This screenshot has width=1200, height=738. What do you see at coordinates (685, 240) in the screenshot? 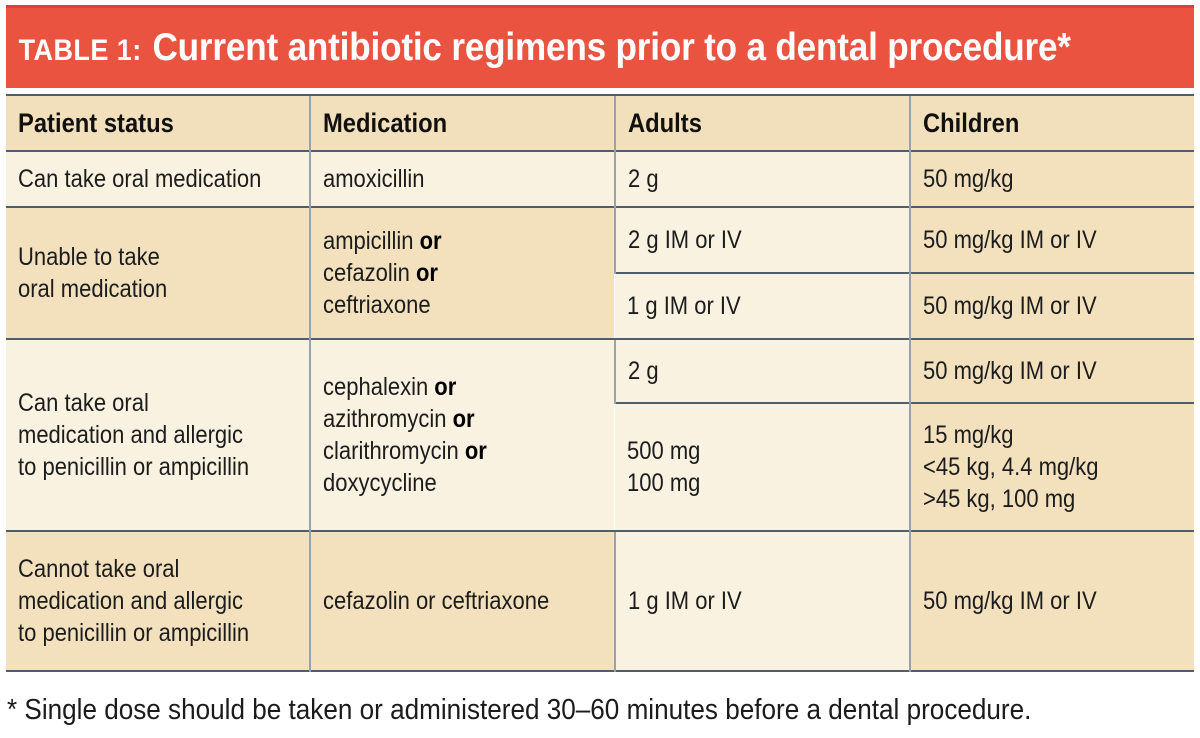
I see `adults-dose-text: 2 g IM or IV` at bounding box center [685, 240].